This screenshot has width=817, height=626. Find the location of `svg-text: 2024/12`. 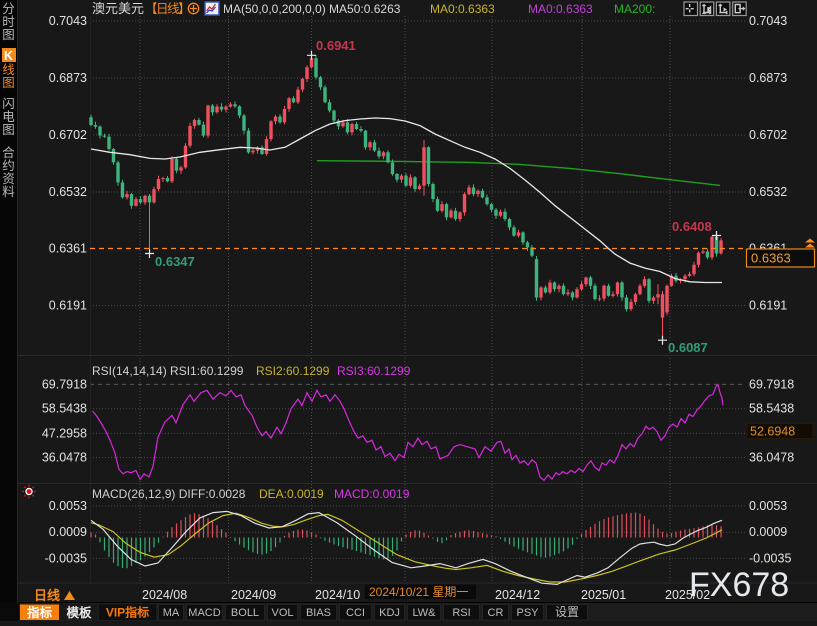

svg-text: 2024/12 is located at coordinates (517, 595).